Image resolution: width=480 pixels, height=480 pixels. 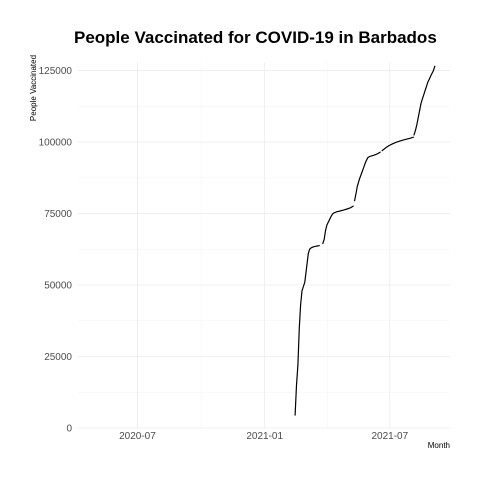 What do you see at coordinates (56, 250) in the screenshot?
I see `y-axis-ticks: 0 25000 50000 75000 100000 125000` at bounding box center [56, 250].